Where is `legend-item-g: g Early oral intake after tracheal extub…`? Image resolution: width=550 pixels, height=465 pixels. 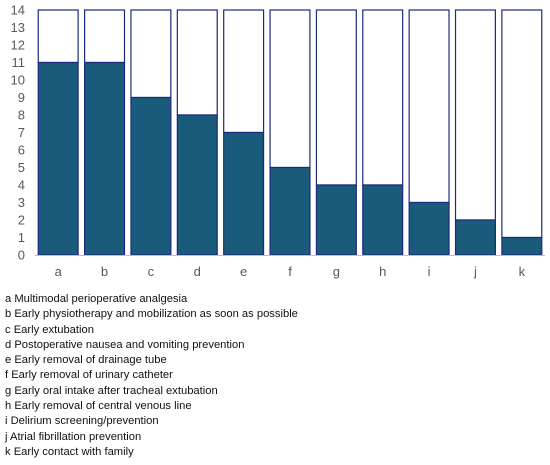
legend-item-g: g Early oral intake after tracheal extub… is located at coordinates (111, 390).